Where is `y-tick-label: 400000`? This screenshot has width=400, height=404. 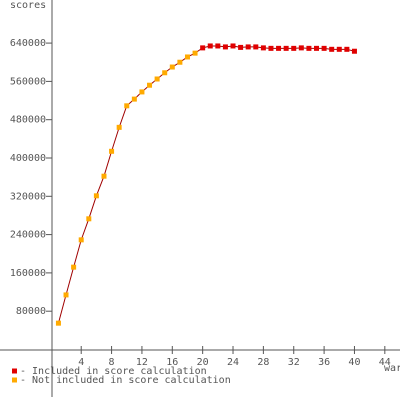 y-tick-label: 400000 is located at coordinates (28, 158).